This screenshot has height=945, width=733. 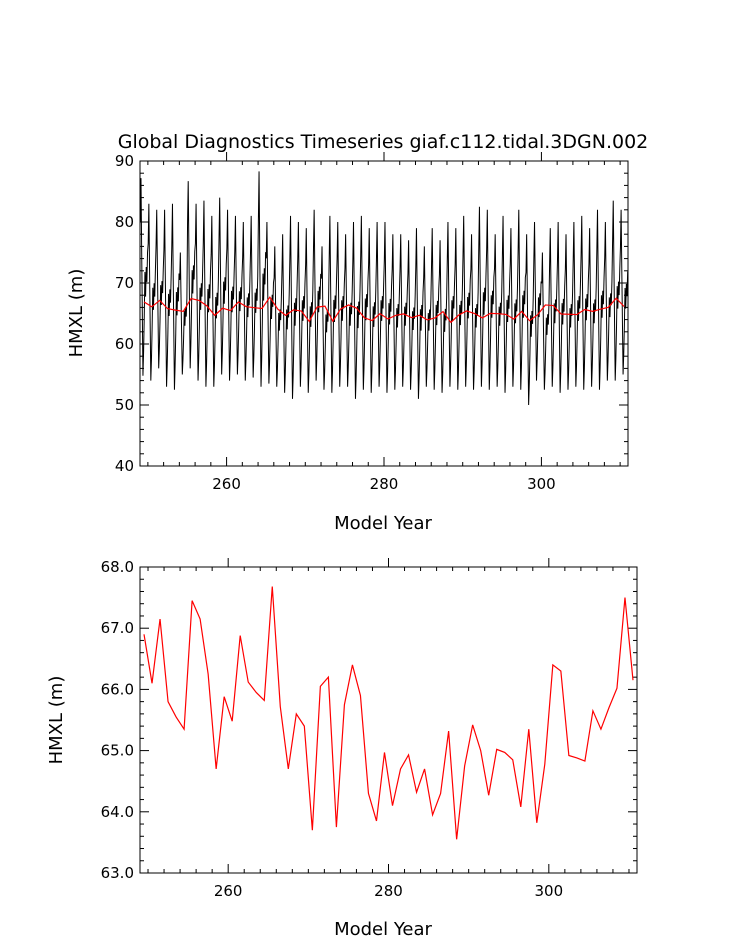 I want to click on y-tick-label: 66.0, so click(x=117, y=689).